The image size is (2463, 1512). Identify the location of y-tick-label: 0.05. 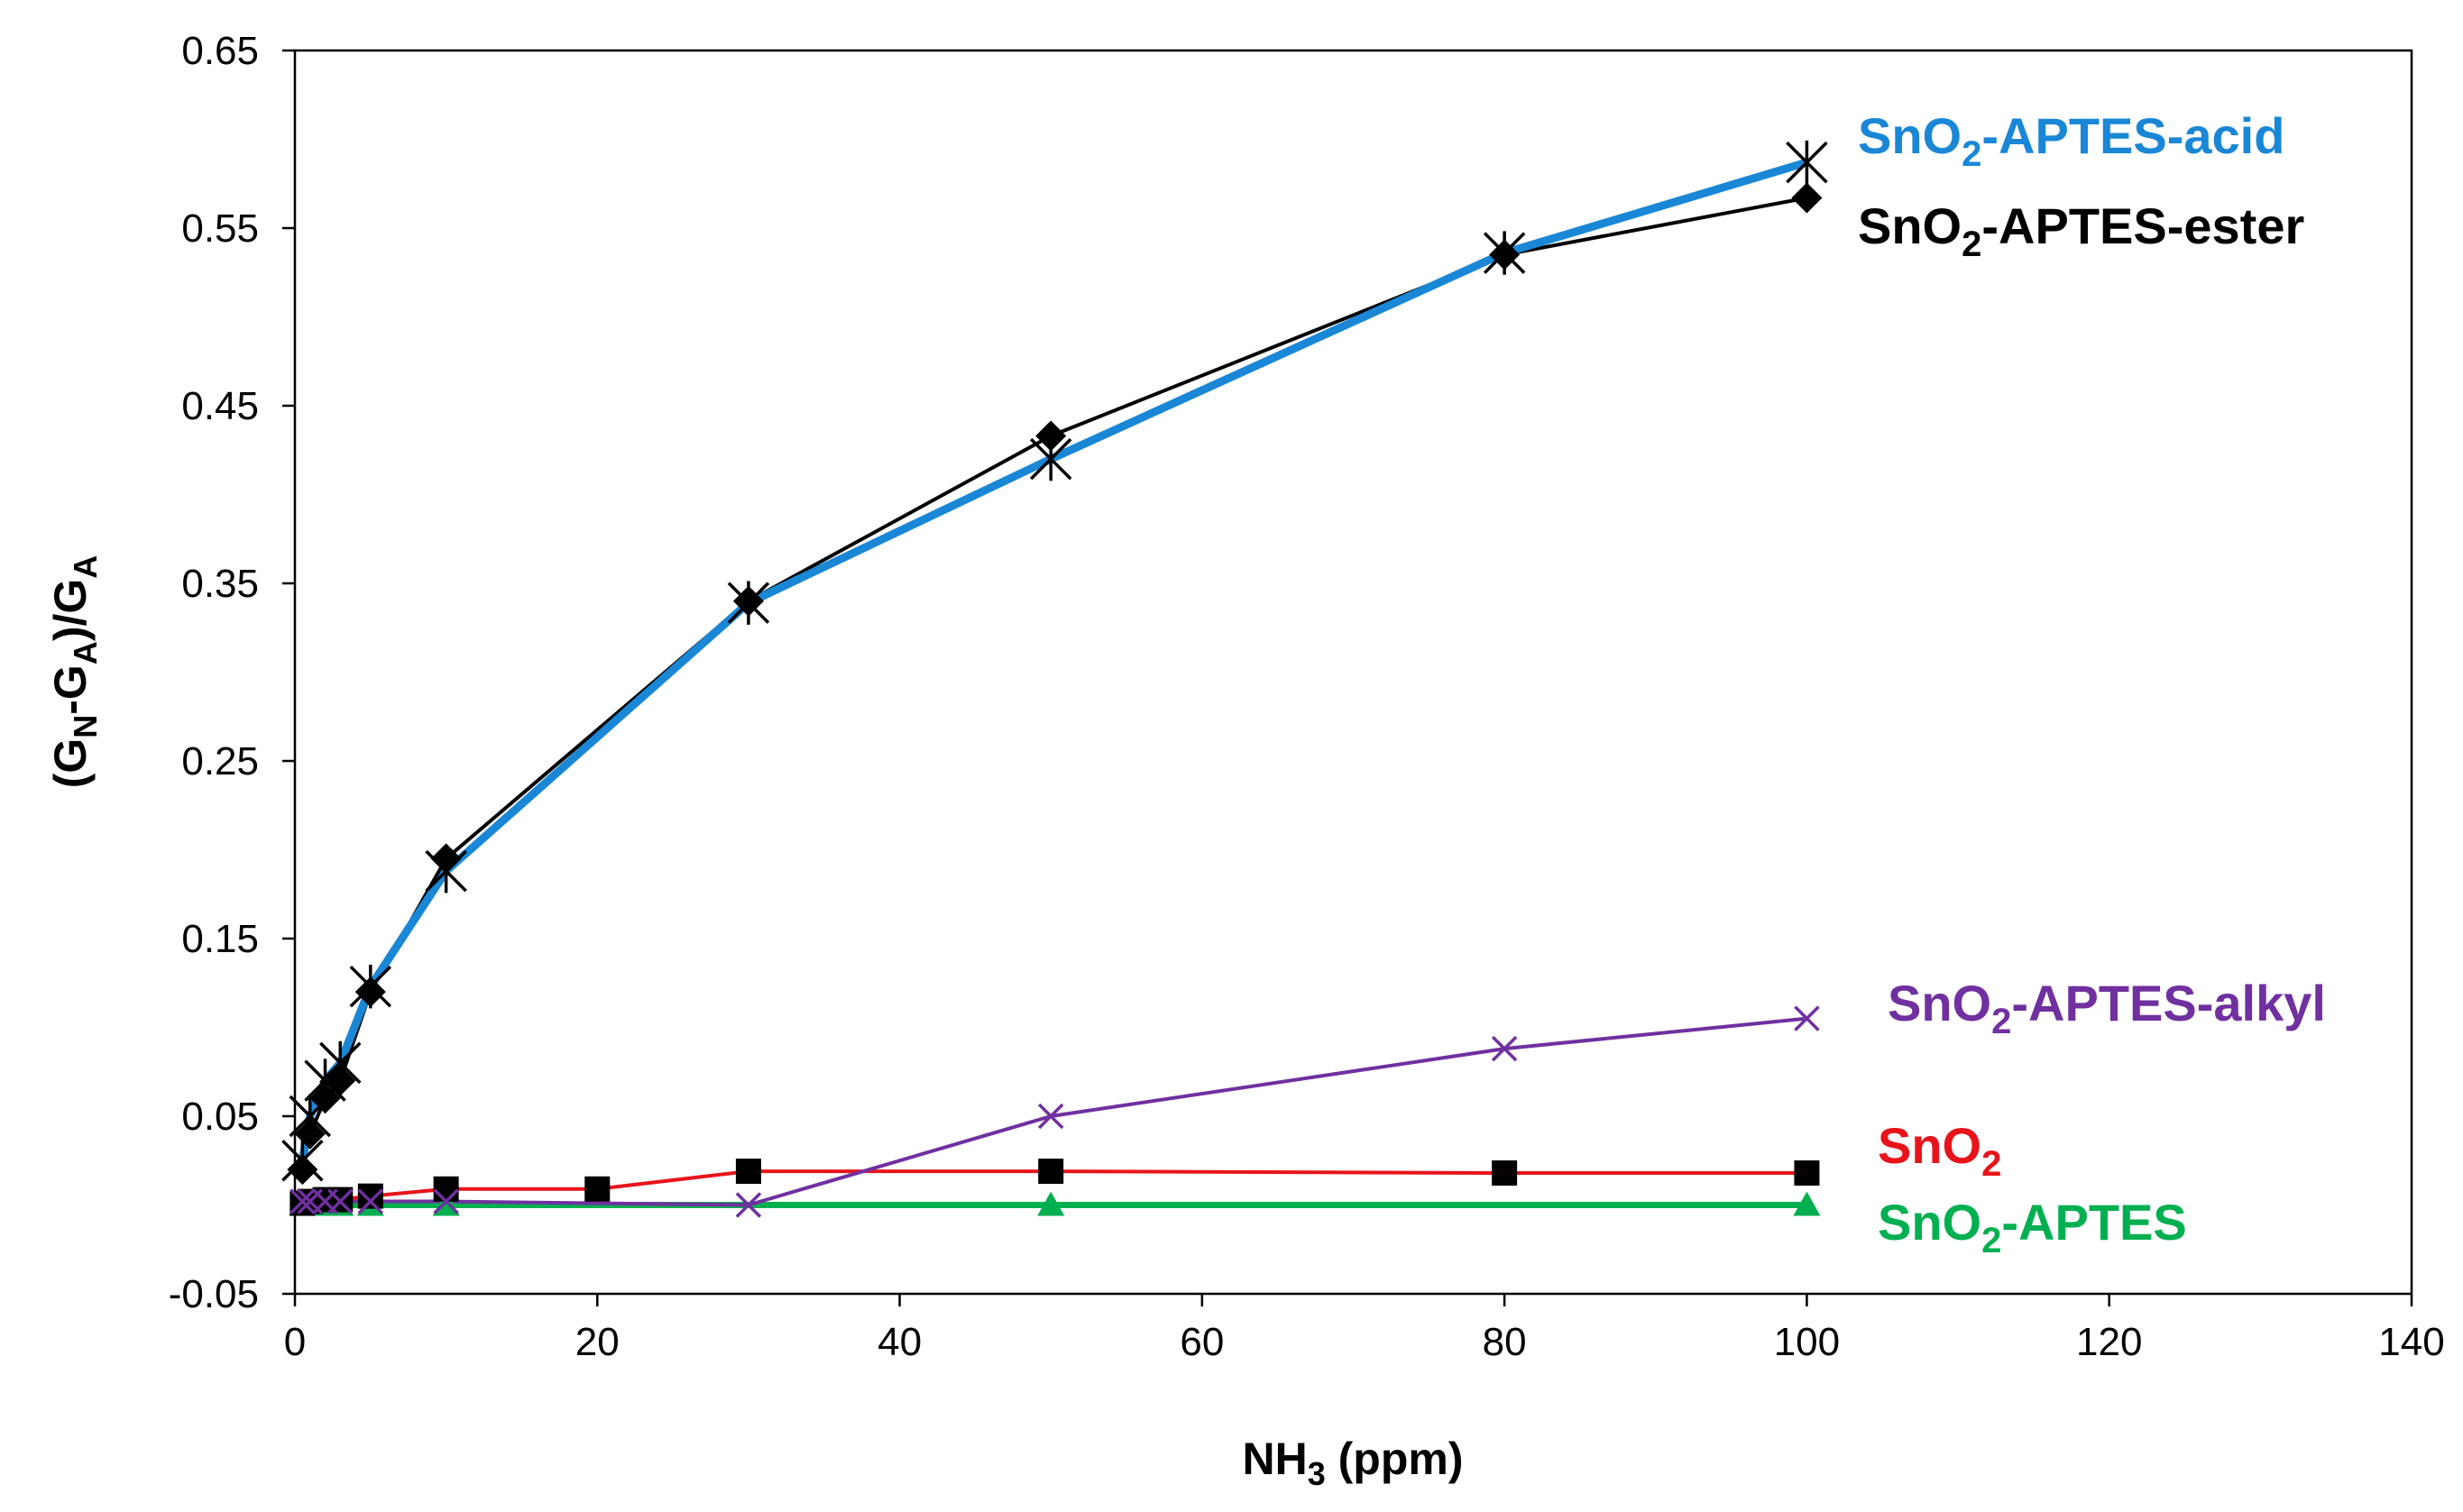
(220, 1117).